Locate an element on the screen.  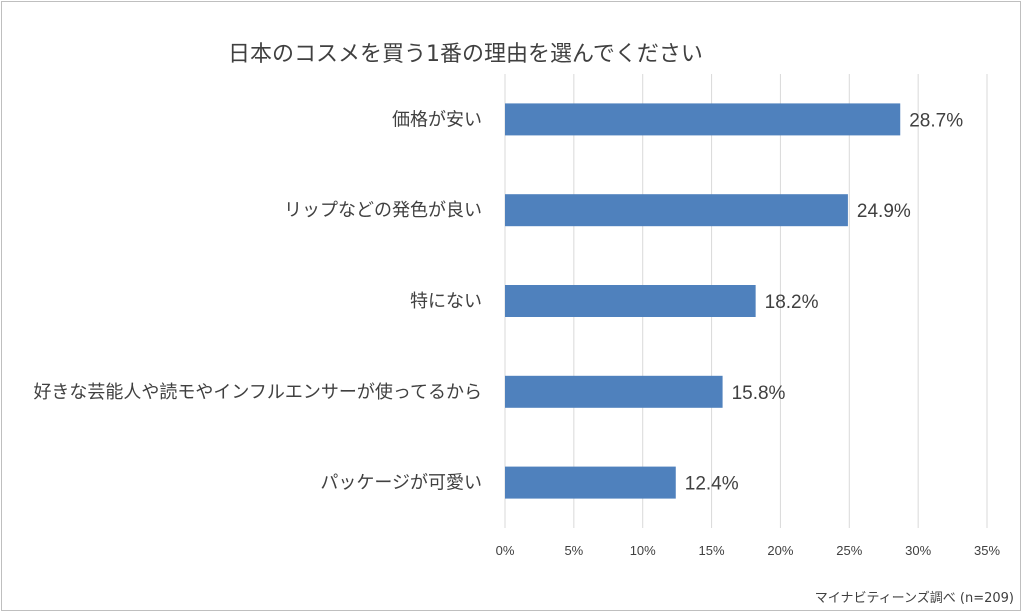
category-label: 特にない is located at coordinates (446, 301).